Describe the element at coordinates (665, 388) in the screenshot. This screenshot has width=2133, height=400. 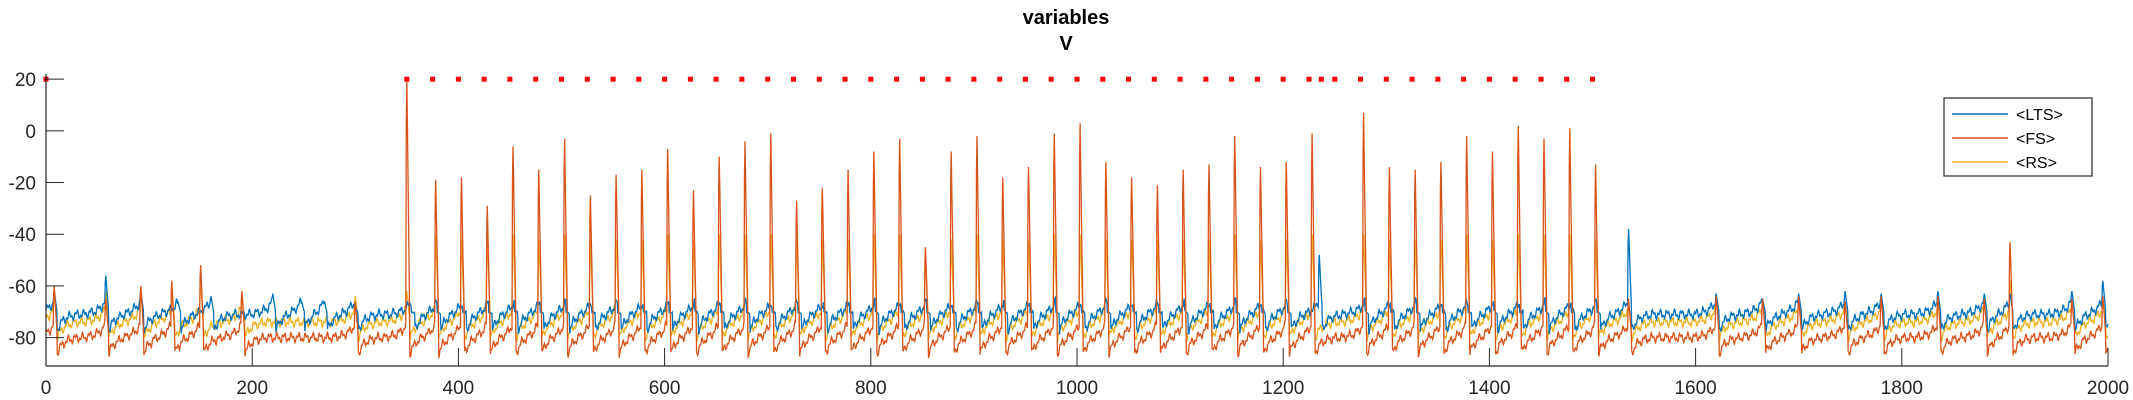
I see `x-tick-label: 600` at that location.